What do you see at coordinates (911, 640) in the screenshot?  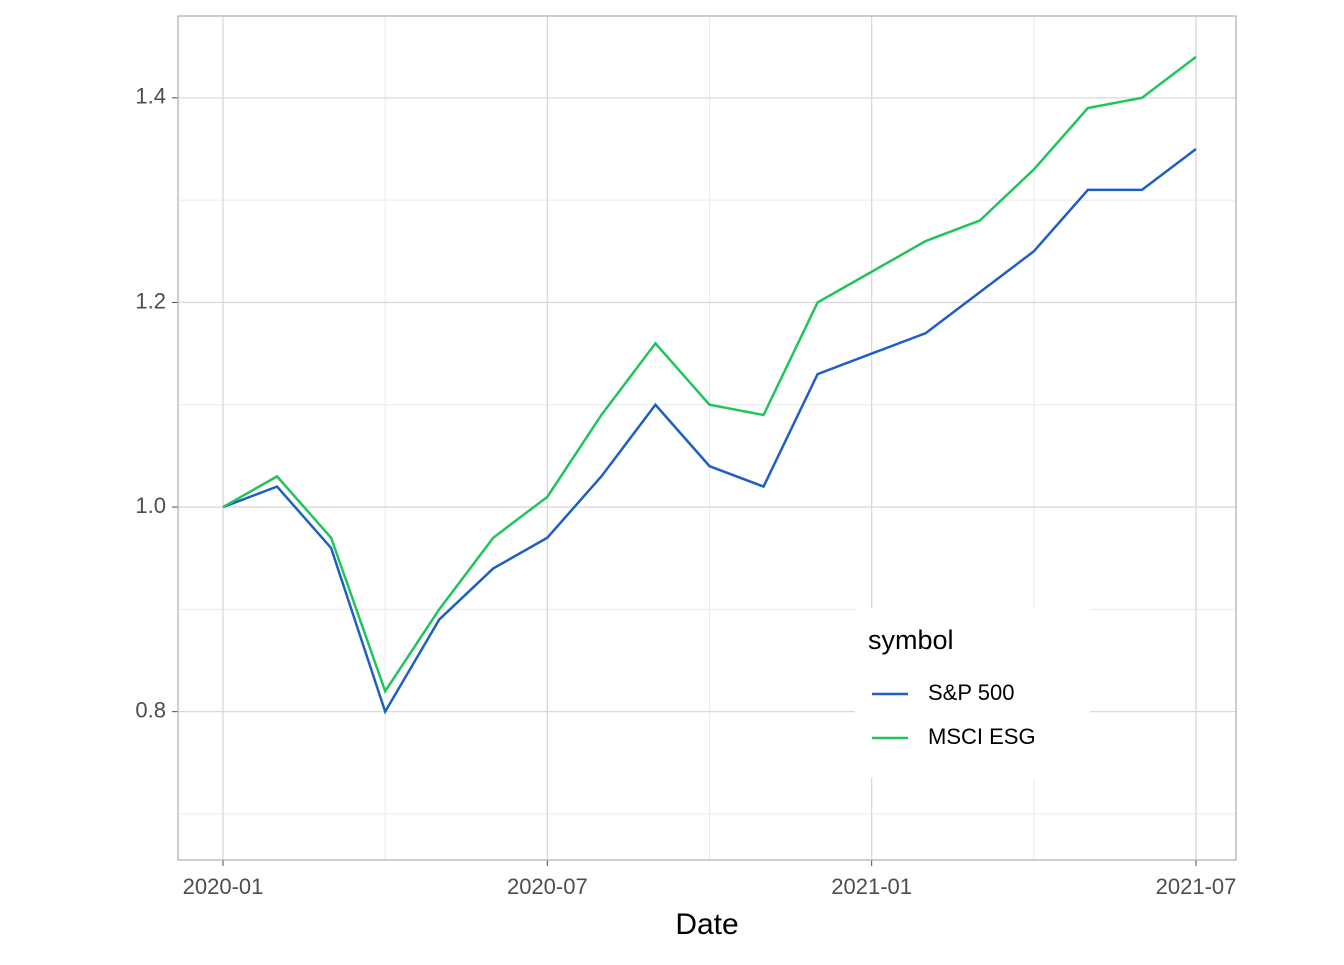 I see `legend-title: symbol` at bounding box center [911, 640].